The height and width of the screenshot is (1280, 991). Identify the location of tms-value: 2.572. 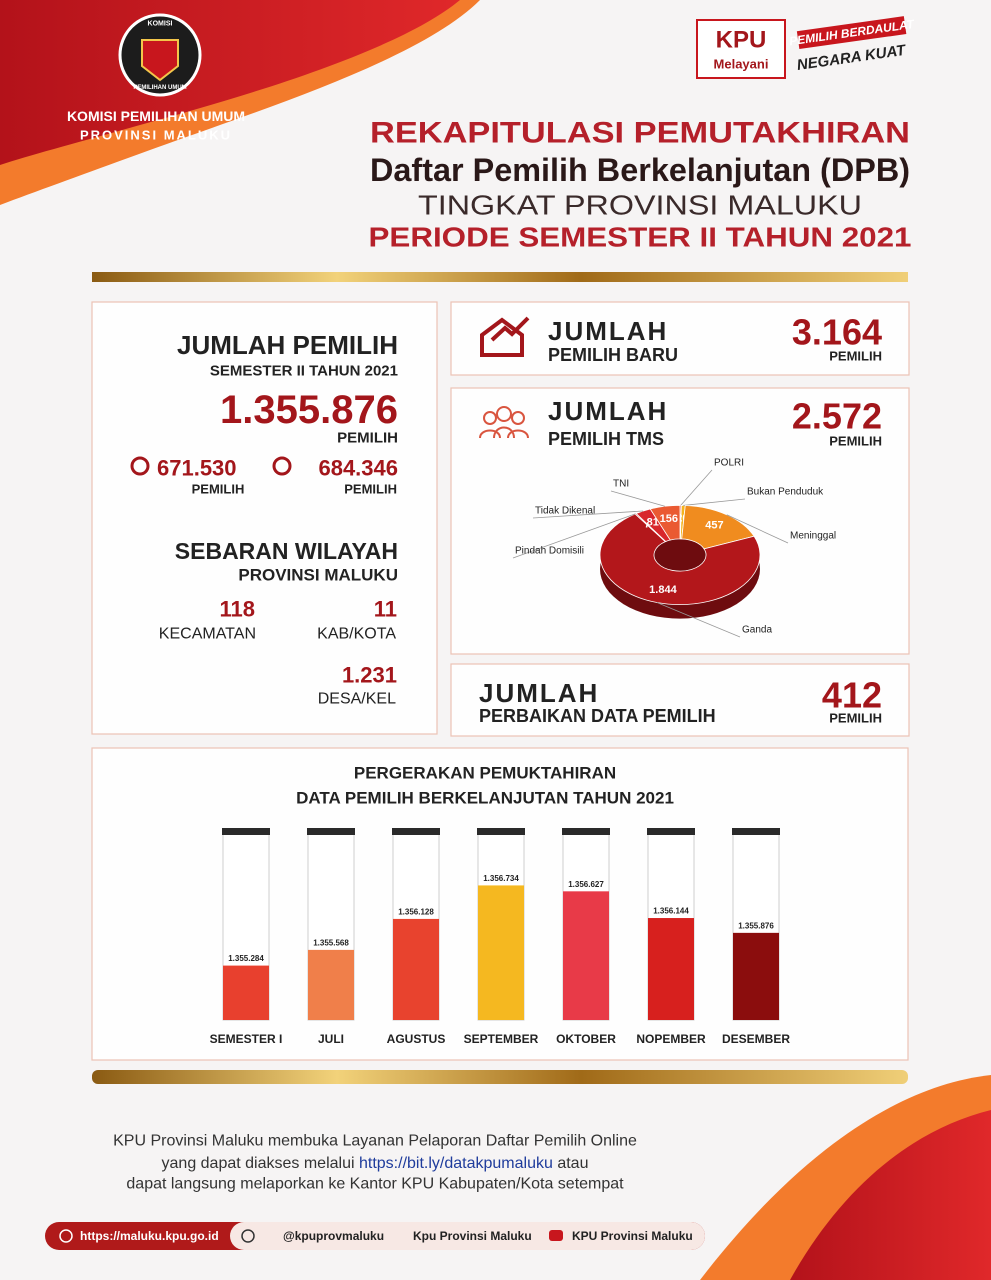
(837, 416).